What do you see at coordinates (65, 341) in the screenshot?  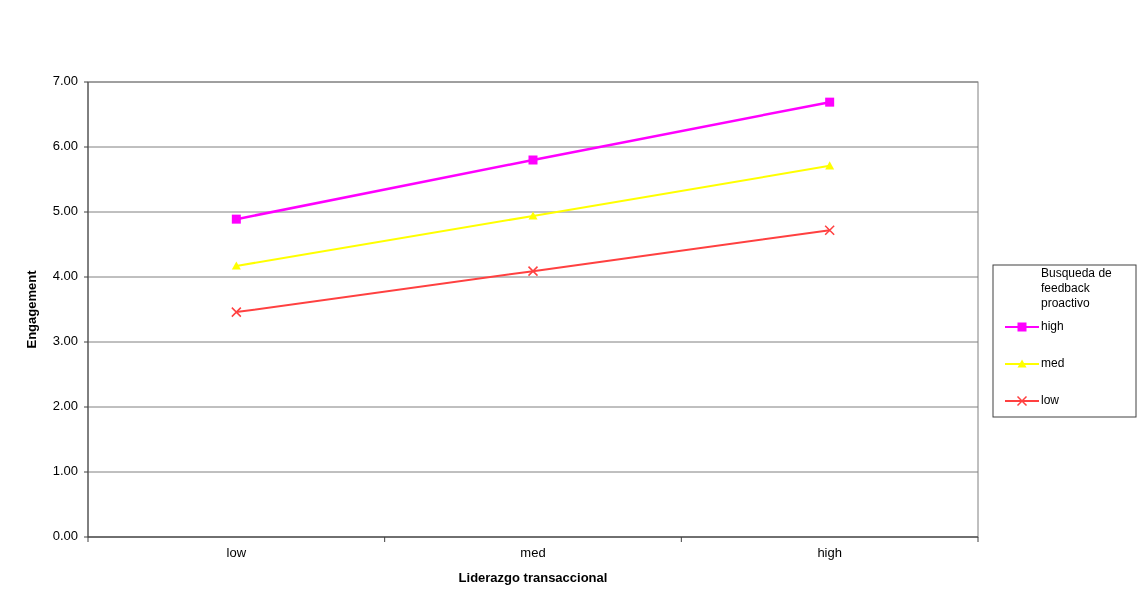 I see `y-tick-label: 3.00` at bounding box center [65, 341].